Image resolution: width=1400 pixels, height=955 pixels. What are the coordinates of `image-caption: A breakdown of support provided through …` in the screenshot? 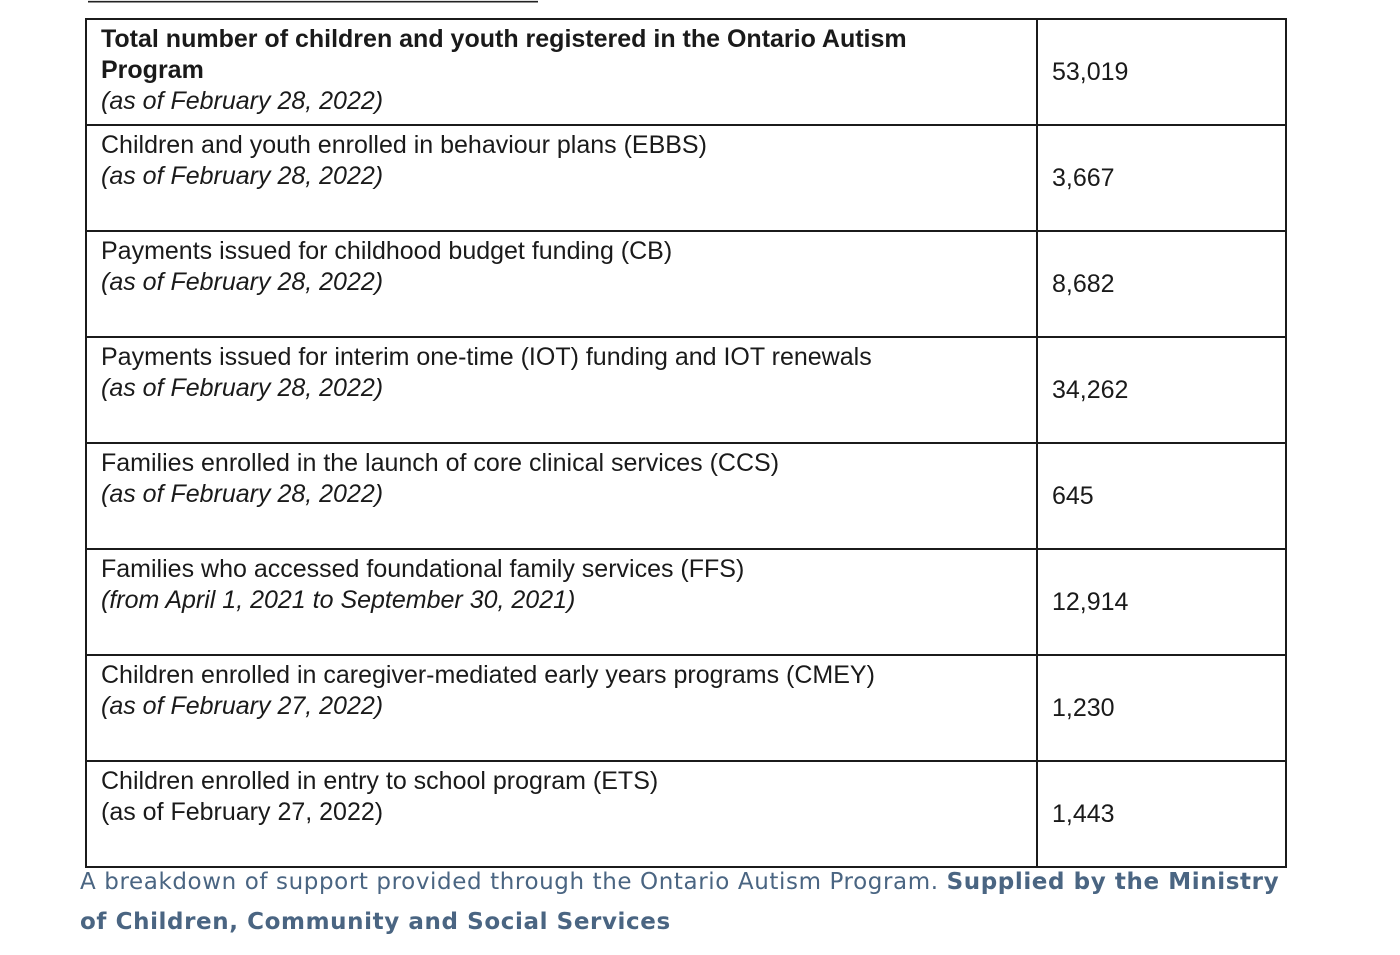 It's located at (680, 902).